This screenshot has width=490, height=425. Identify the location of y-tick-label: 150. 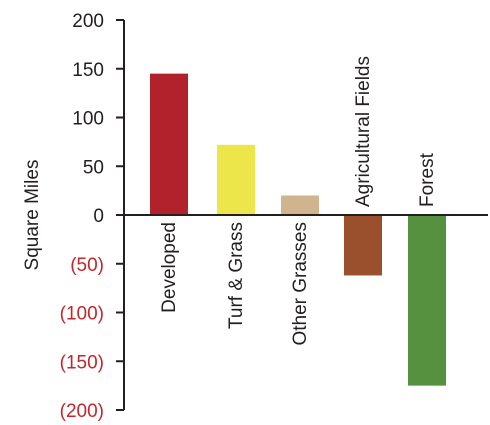
(88, 70).